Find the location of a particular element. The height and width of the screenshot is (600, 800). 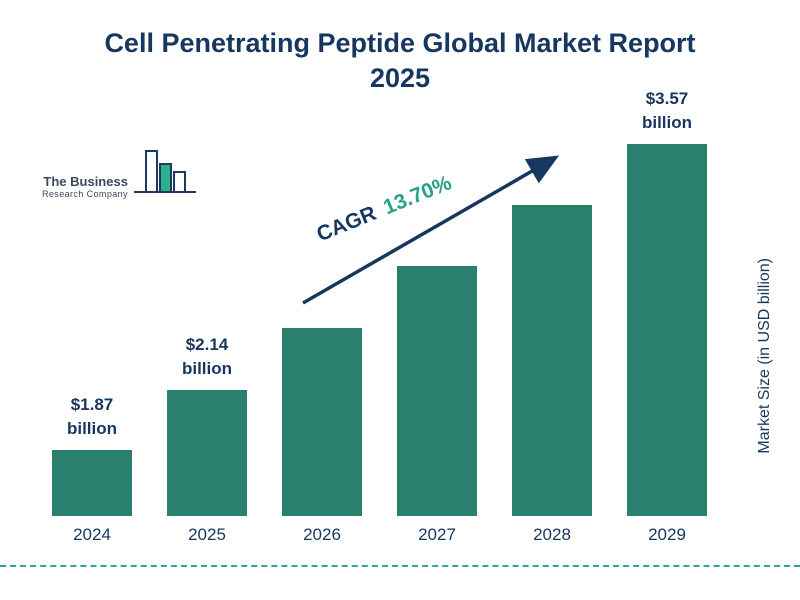

logo-text: The Business Research Company is located at coordinates (85, 190).